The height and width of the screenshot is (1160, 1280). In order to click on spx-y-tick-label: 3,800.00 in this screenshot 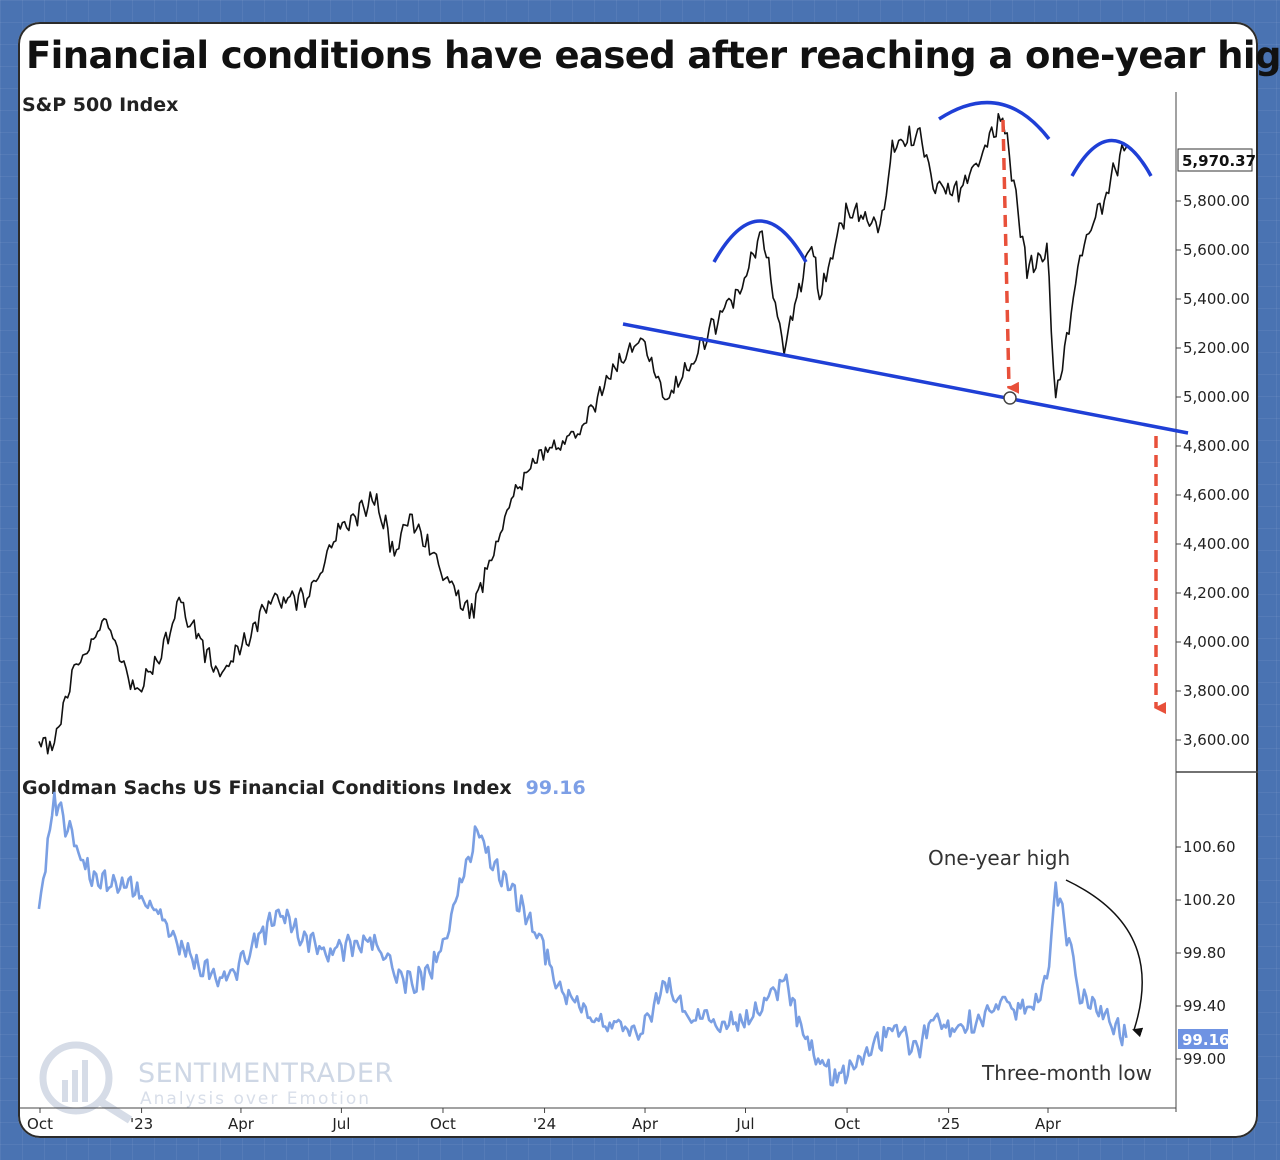, I will do `click(1216, 691)`.